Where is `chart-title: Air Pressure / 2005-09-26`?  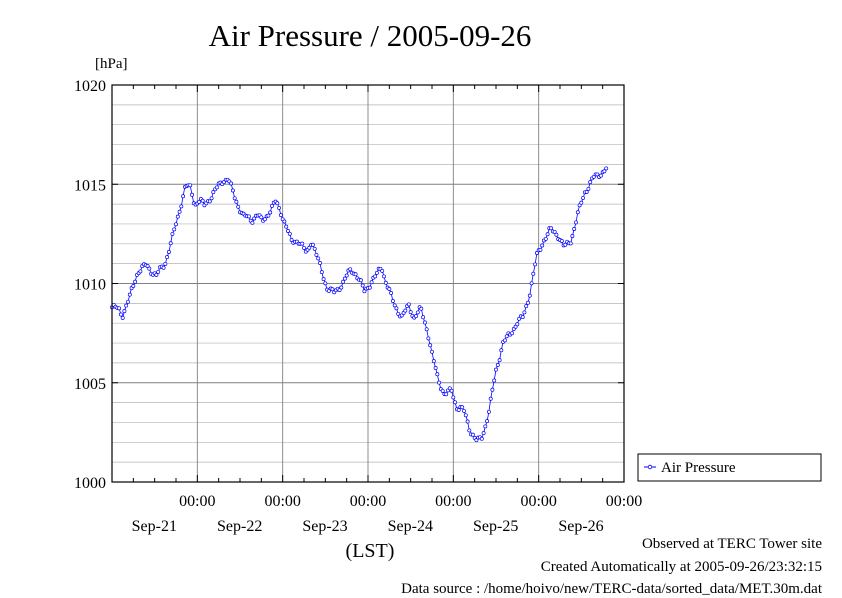
chart-title: Air Pressure / 2005-09-26 is located at coordinates (370, 35).